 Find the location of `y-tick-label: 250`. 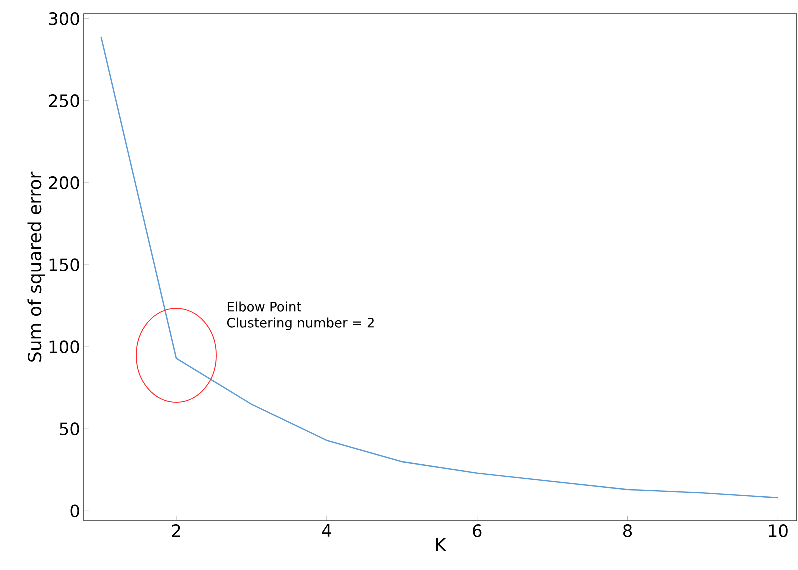

y-tick-label: 250 is located at coordinates (64, 101).